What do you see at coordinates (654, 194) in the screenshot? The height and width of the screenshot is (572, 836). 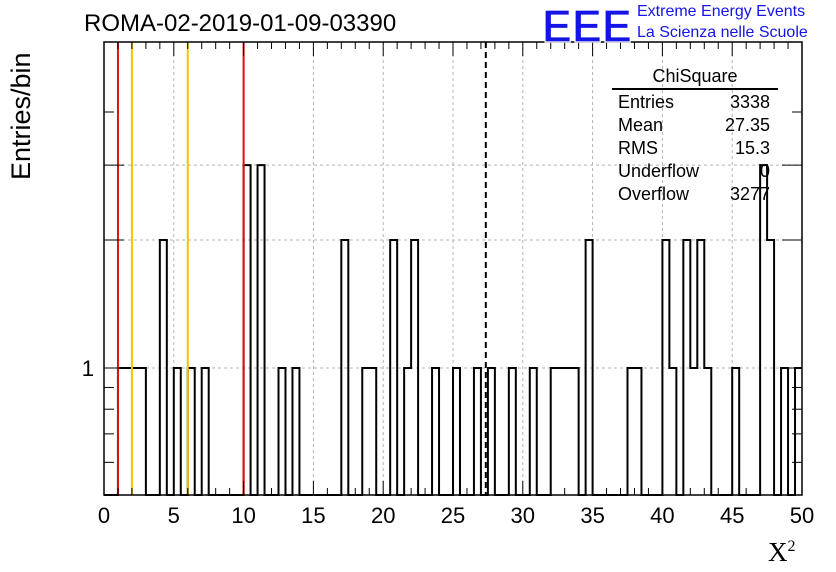 I see `stats-key: Overflow` at bounding box center [654, 194].